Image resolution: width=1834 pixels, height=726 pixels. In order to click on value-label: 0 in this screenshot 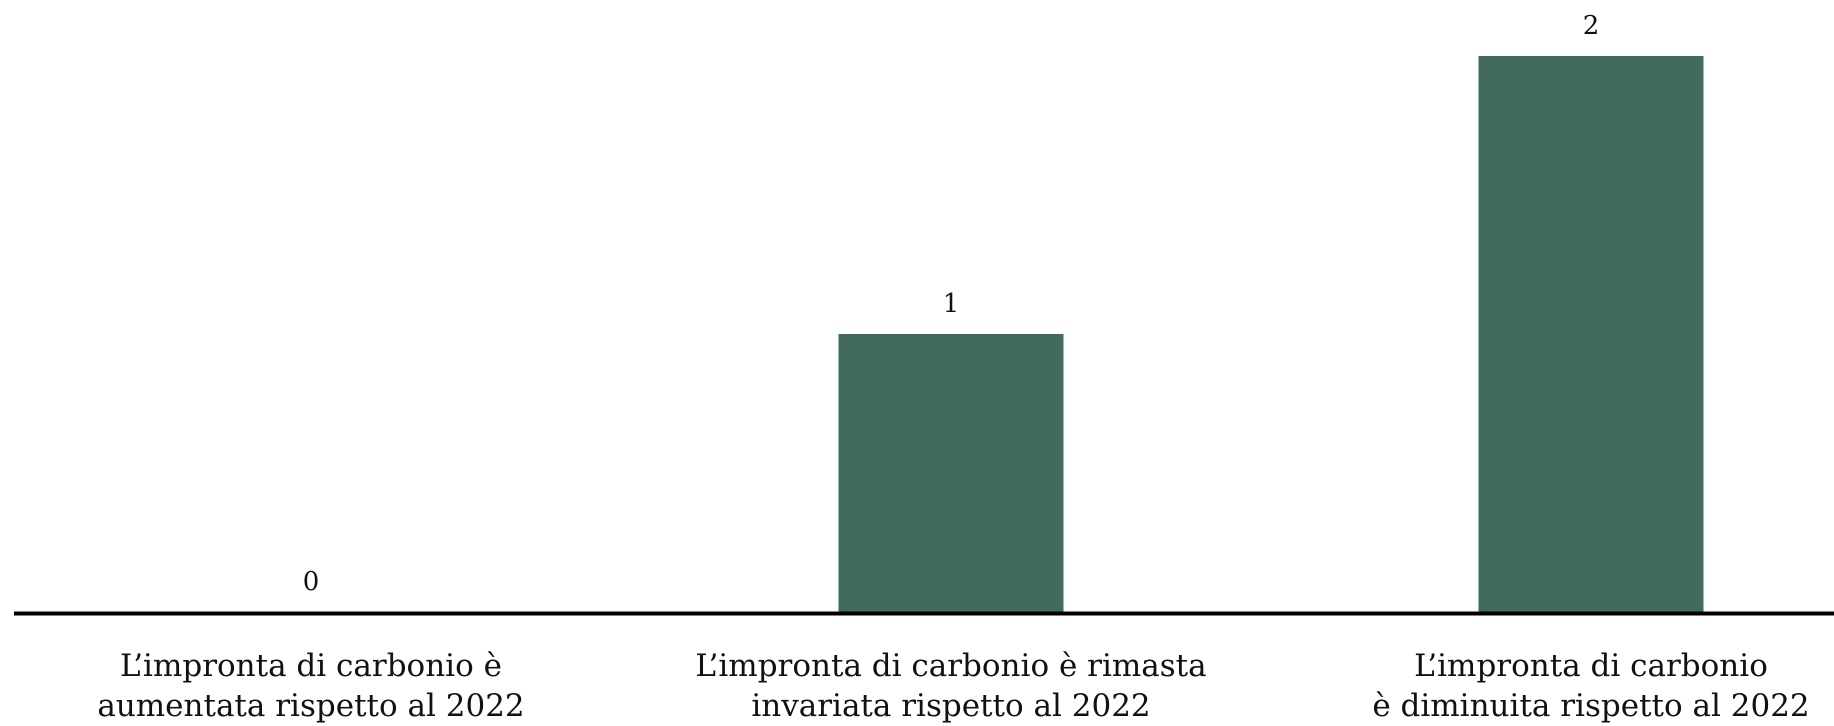, I will do `click(311, 582)`.